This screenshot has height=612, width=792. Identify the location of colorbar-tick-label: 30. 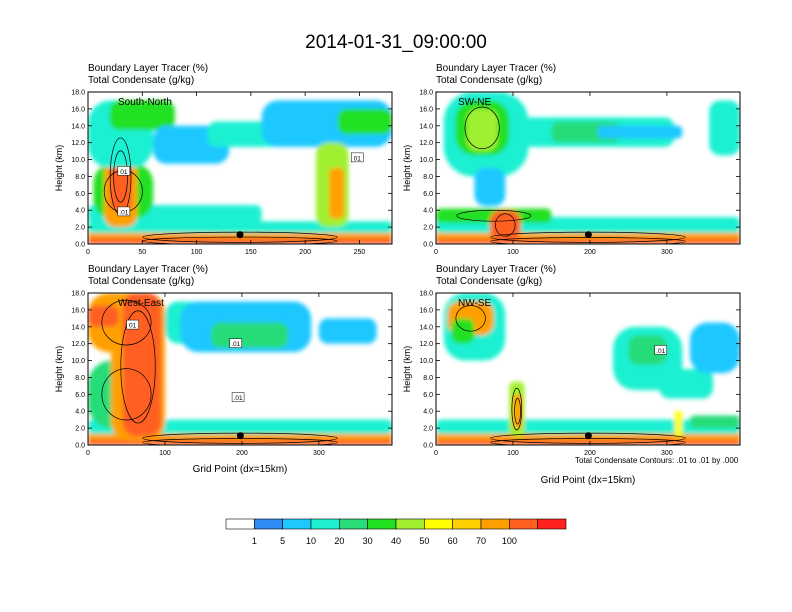
(368, 541).